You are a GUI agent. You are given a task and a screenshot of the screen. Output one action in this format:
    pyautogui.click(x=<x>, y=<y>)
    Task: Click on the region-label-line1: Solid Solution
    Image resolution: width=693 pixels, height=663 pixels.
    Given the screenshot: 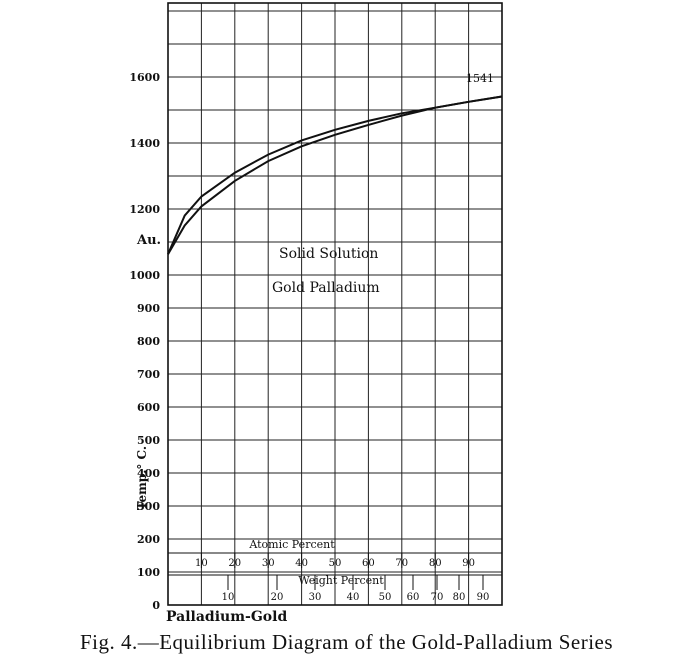 What is the action you would take?
    pyautogui.click(x=328, y=254)
    